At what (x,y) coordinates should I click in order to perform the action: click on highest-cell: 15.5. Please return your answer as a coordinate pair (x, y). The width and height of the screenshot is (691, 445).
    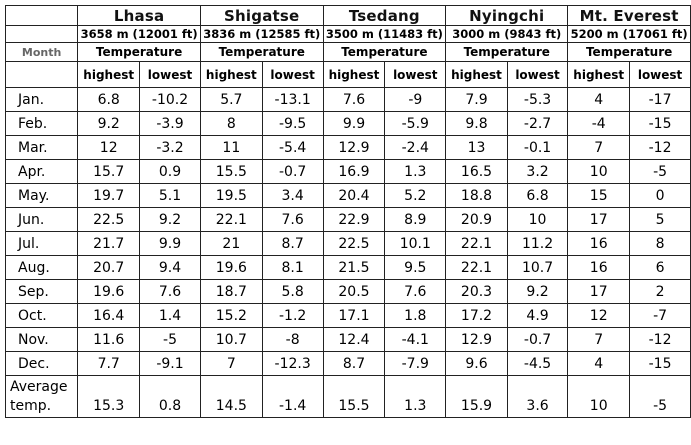
    Looking at the image, I should click on (231, 171).